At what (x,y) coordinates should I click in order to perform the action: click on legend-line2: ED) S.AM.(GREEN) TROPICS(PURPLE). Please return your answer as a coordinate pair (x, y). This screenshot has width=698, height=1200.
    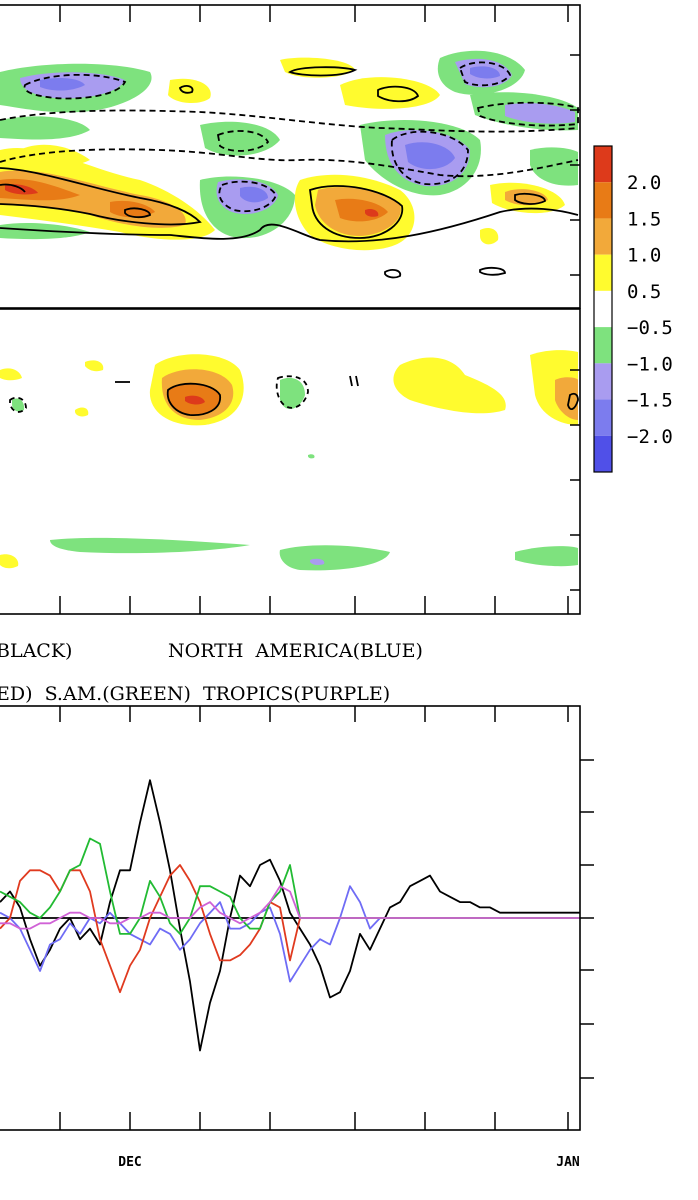
    Looking at the image, I should click on (195, 694).